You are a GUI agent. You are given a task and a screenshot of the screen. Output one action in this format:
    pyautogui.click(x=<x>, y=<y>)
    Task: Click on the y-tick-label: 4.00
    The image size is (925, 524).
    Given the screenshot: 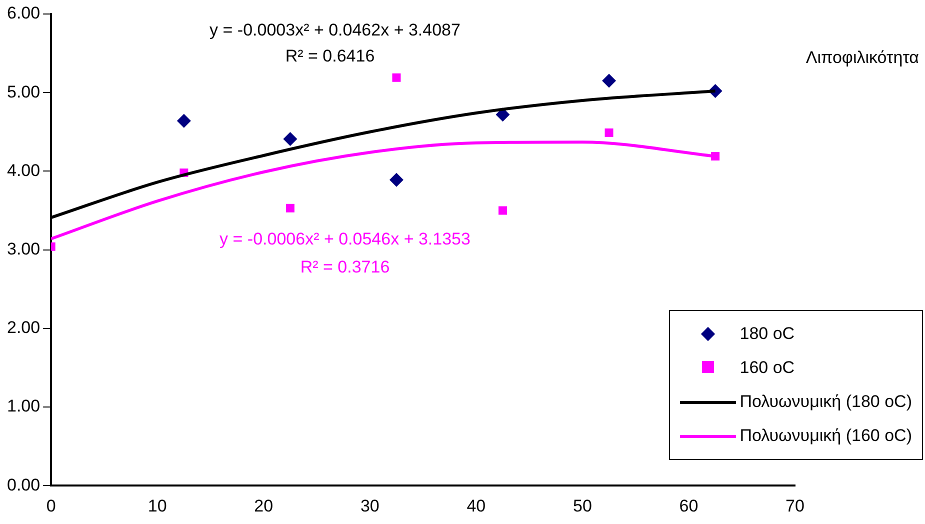 What is the action you would take?
    pyautogui.click(x=23, y=170)
    